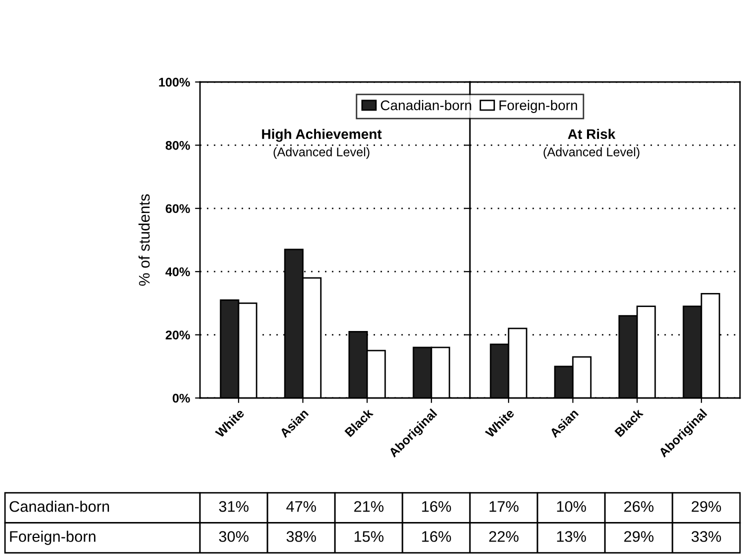  What do you see at coordinates (539, 106) in the screenshot?
I see `legend-label: Foreign-born` at bounding box center [539, 106].